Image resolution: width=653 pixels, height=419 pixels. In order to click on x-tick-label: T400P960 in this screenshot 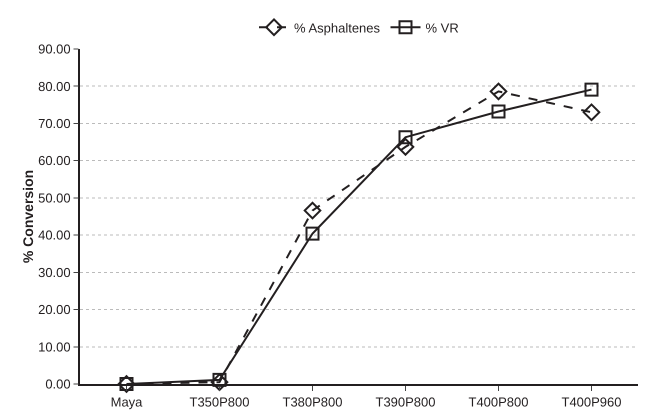, I will do `click(592, 402)`.